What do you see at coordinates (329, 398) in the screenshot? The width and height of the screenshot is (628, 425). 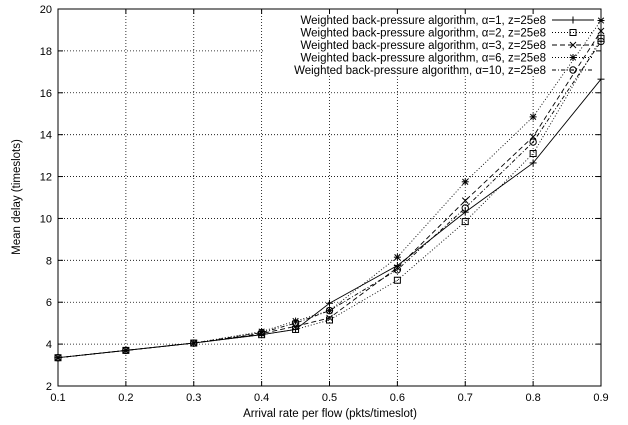 I see `x-tick-label: 0.5` at bounding box center [329, 398].